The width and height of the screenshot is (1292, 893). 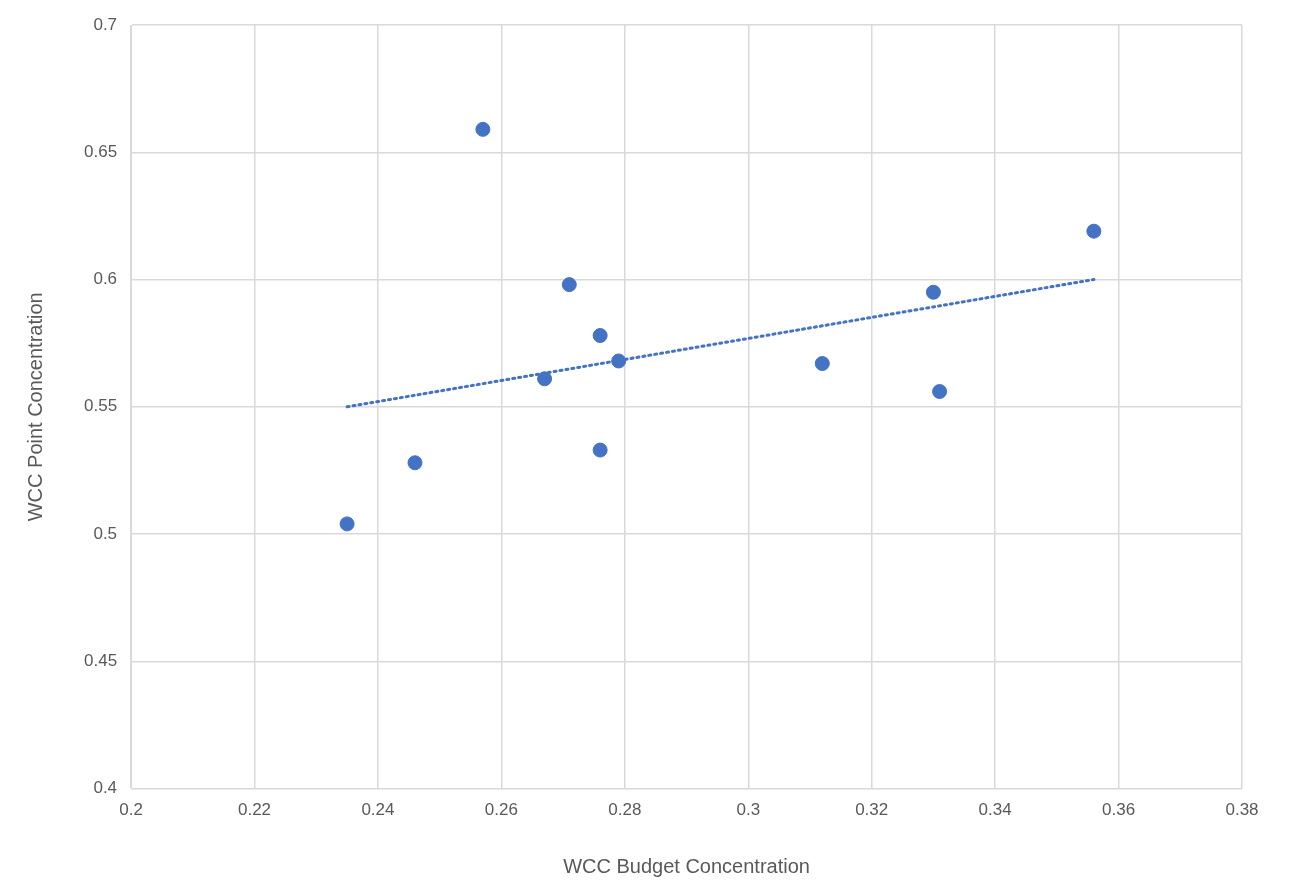 What do you see at coordinates (748, 810) in the screenshot?
I see `x-tick-label: 0.3` at bounding box center [748, 810].